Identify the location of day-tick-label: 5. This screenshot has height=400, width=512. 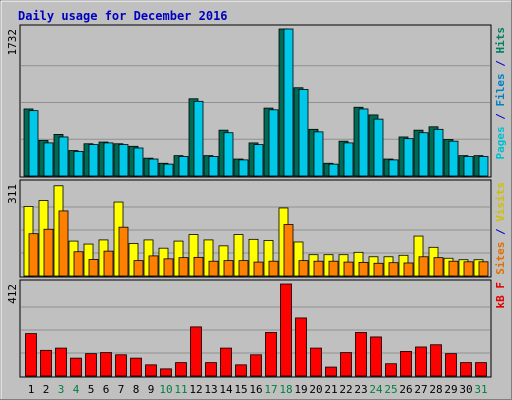
(91, 389).